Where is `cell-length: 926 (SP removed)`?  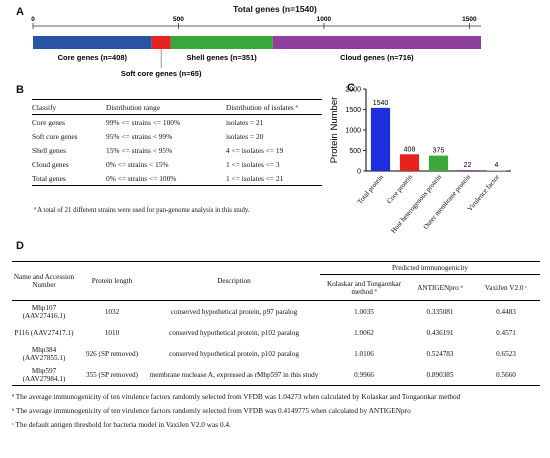
cell-length: 926 (SP removed) is located at coordinates (112, 353).